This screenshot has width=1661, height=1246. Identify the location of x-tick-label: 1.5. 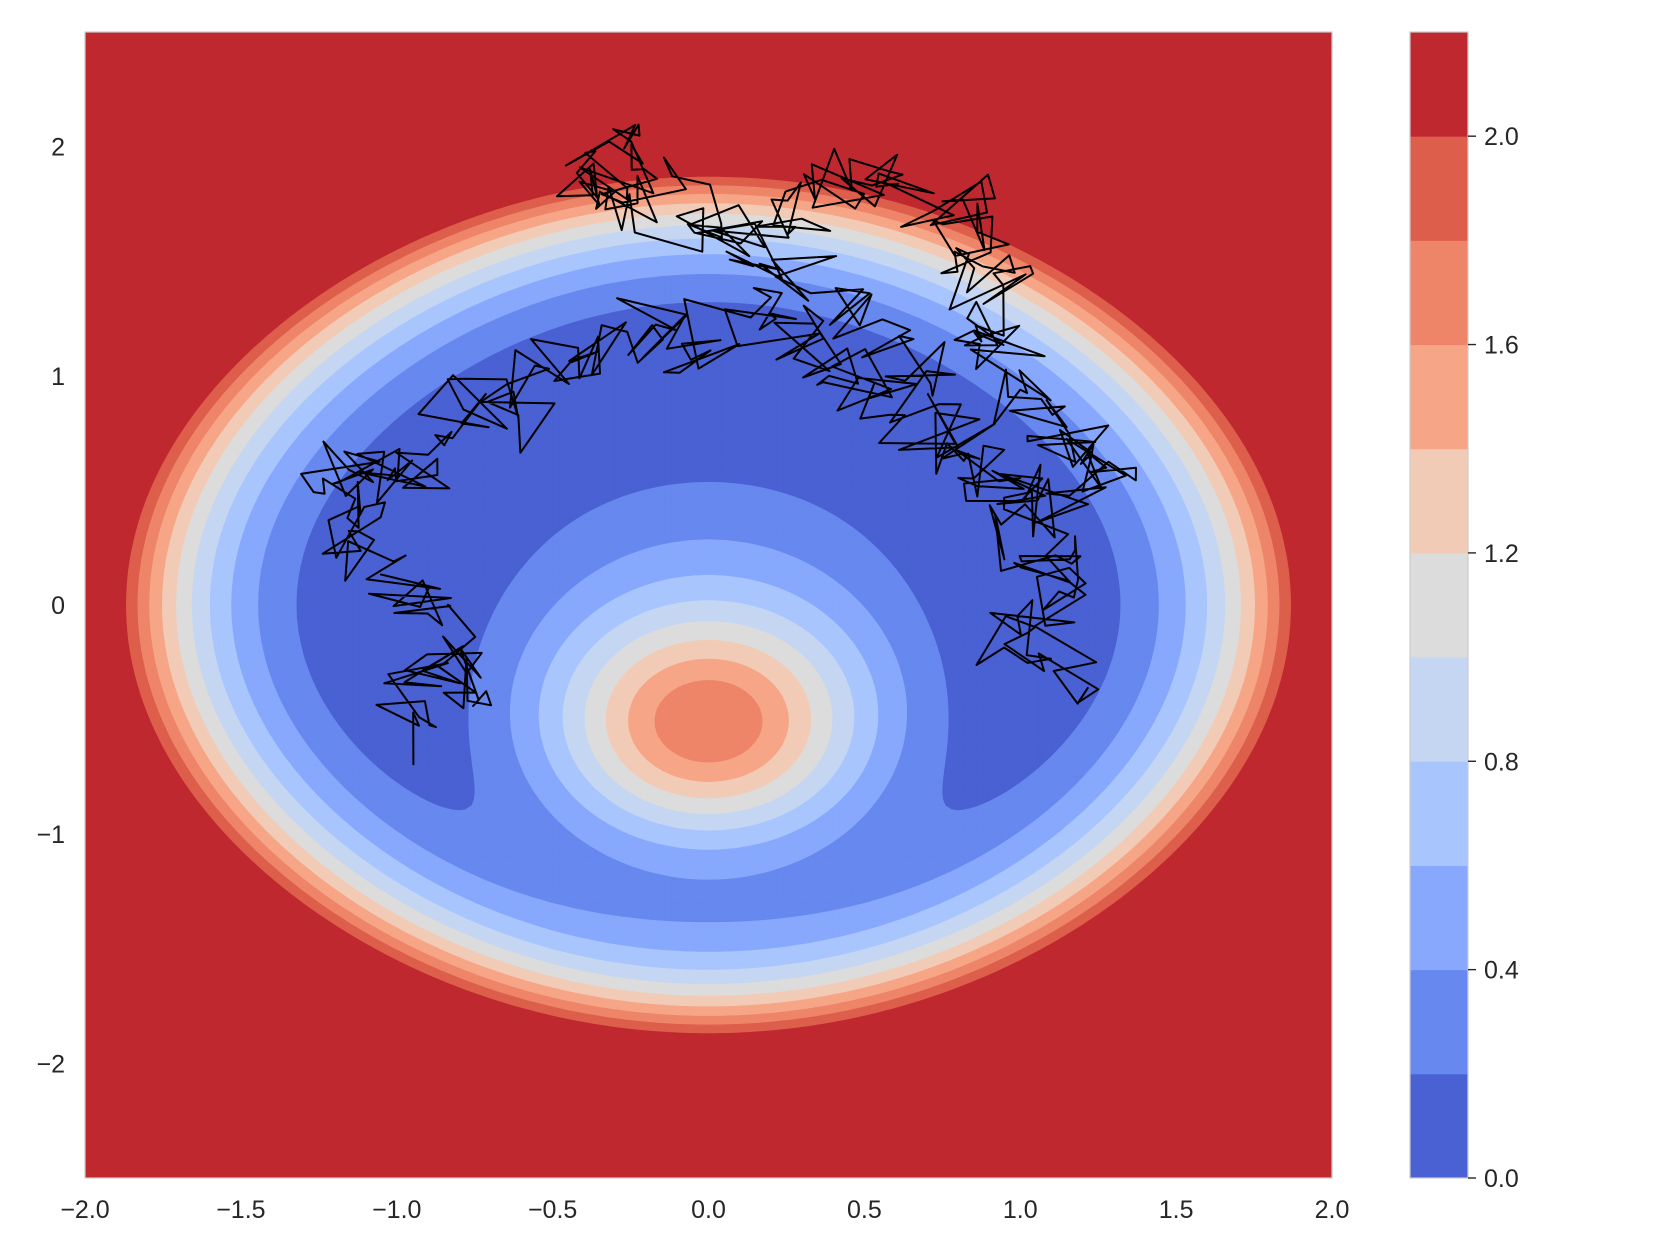
(1176, 1210).